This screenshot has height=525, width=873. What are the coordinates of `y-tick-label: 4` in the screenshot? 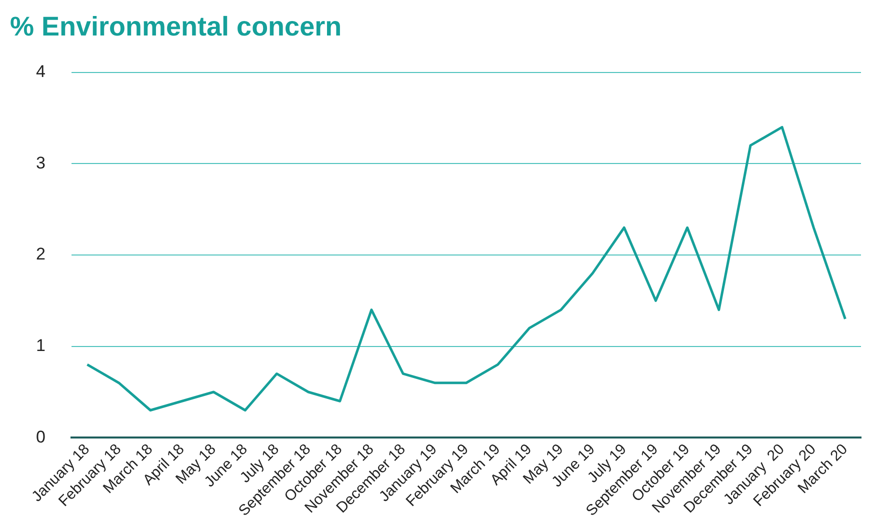 It's located at (41, 72).